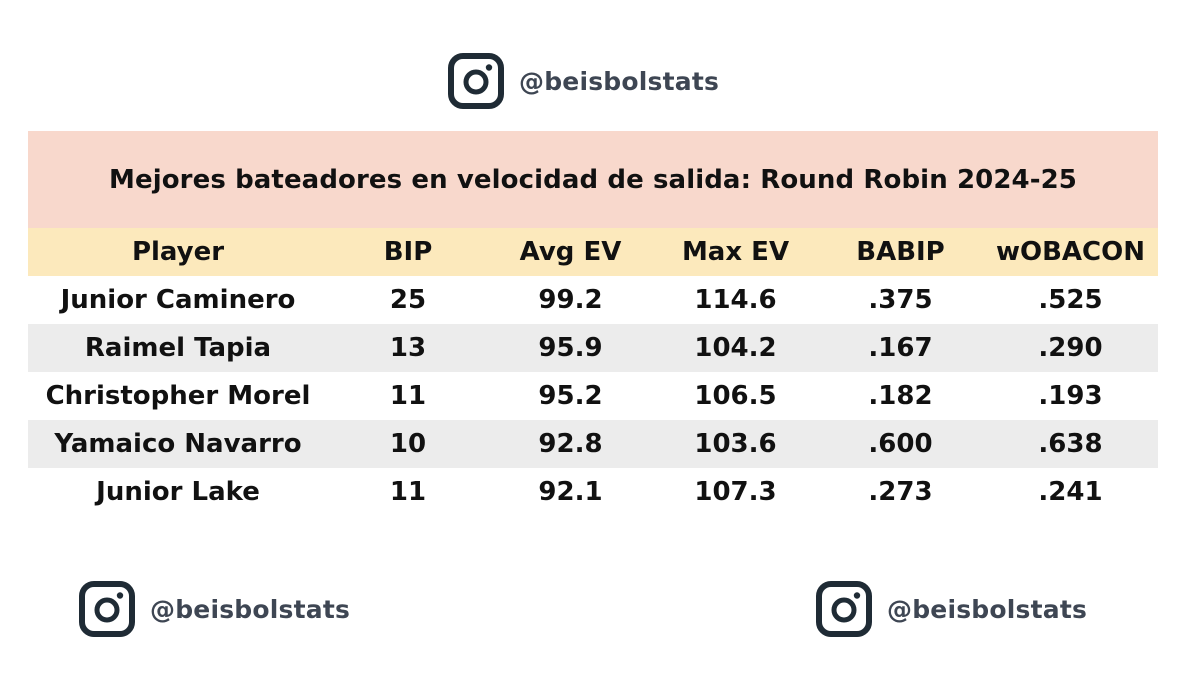  What do you see at coordinates (1070, 348) in the screenshot?
I see `wobacon-value: .290` at bounding box center [1070, 348].